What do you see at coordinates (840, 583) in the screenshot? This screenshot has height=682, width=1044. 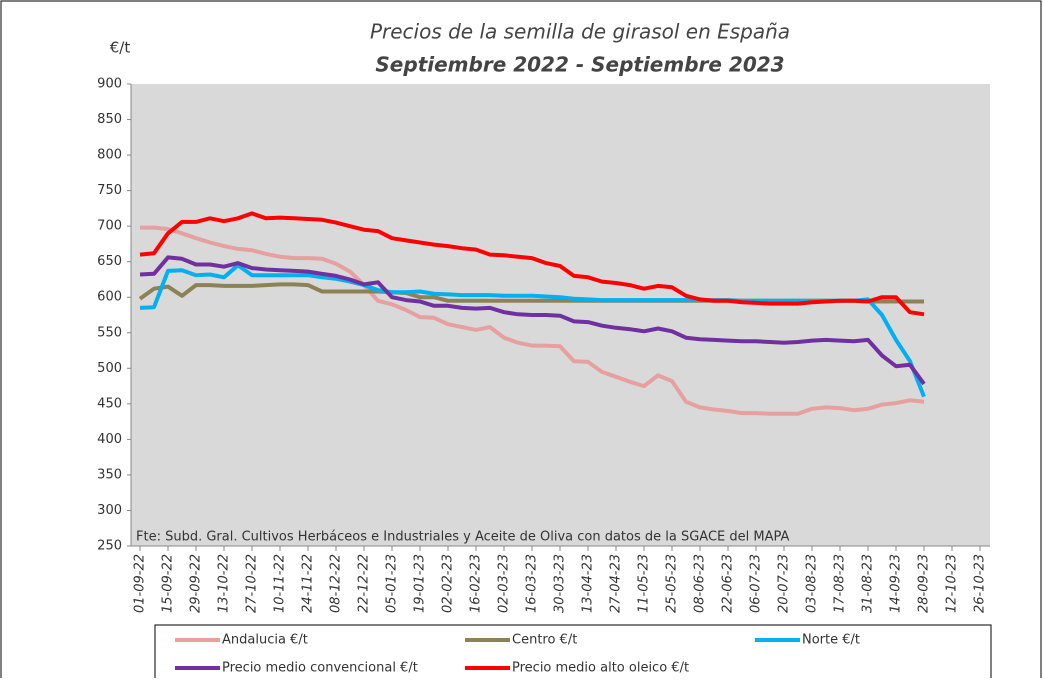 I see `x-tick-label: 17-08-23` at bounding box center [840, 583].